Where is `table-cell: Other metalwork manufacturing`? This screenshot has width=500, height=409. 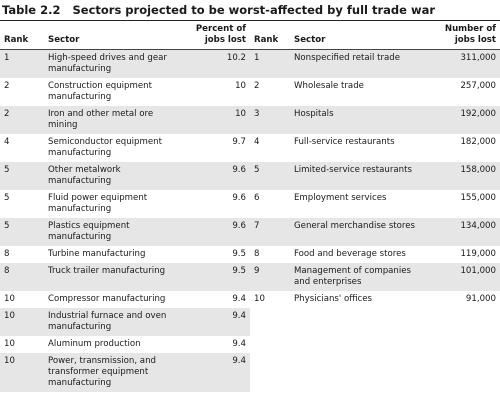 table-cell: Other metalwork manufacturing is located at coordinates (108, 176).